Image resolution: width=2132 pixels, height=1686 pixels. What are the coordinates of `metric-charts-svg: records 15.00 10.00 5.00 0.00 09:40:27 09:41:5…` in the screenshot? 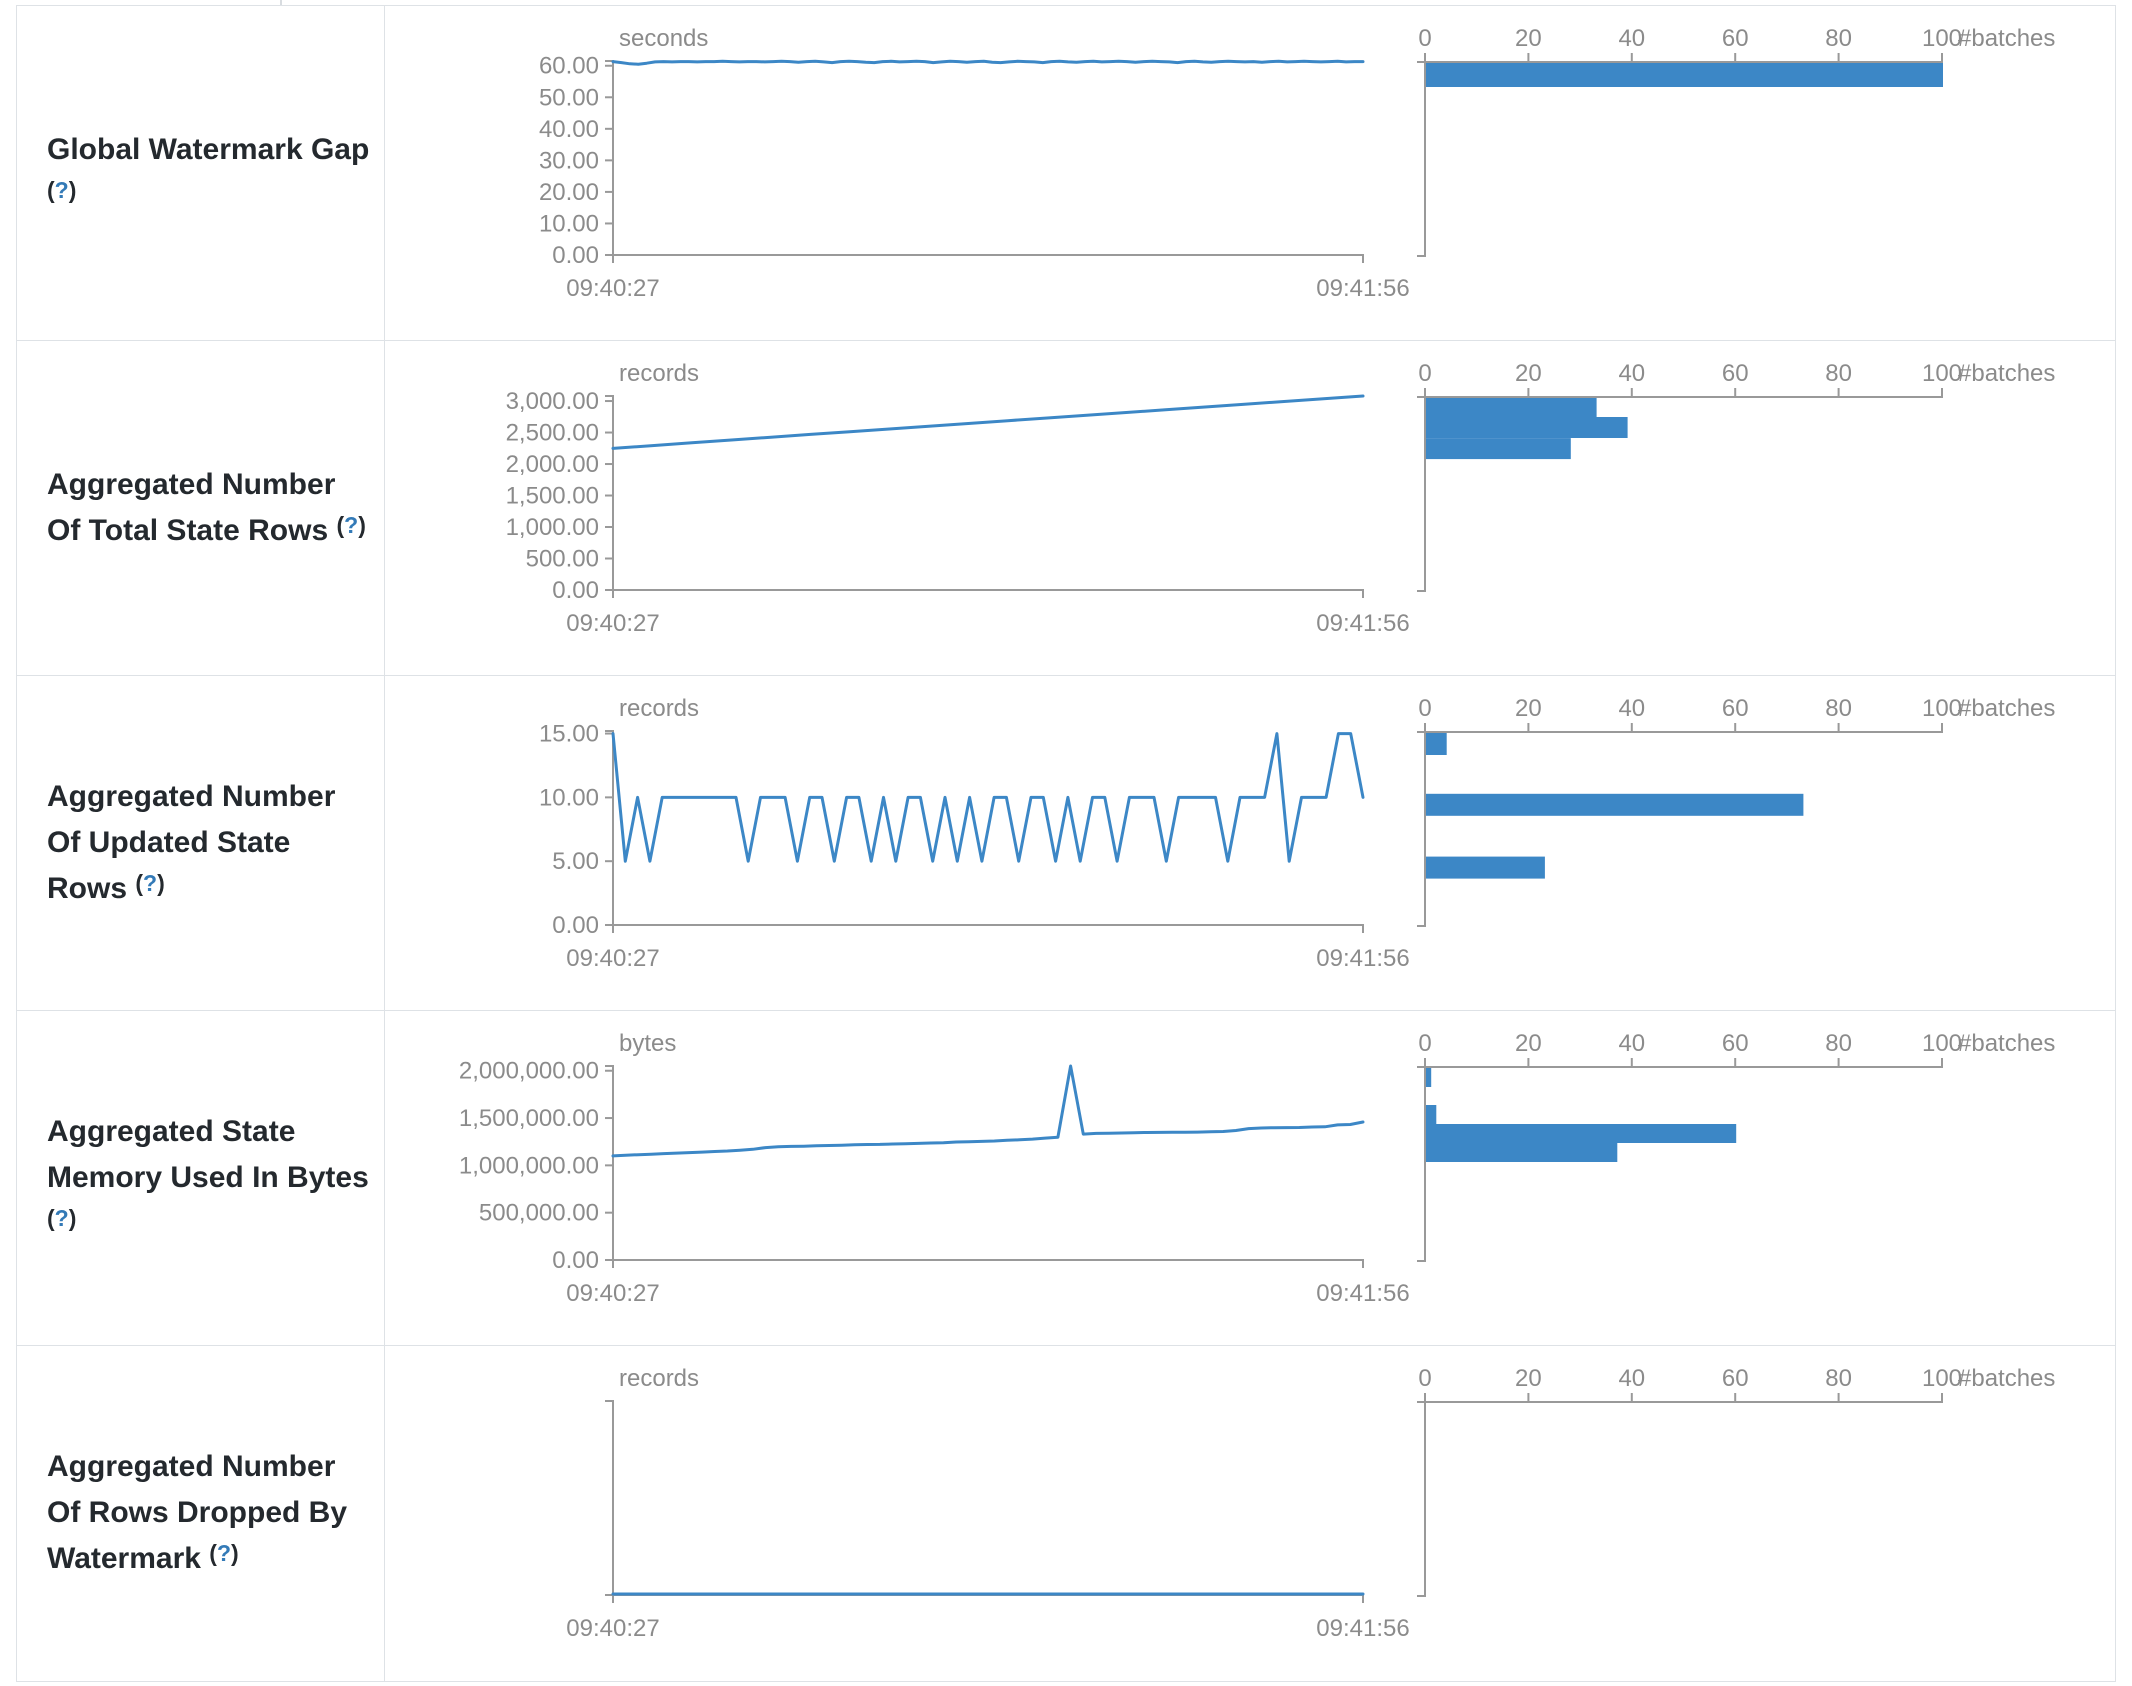 It's located at (1297, 833).